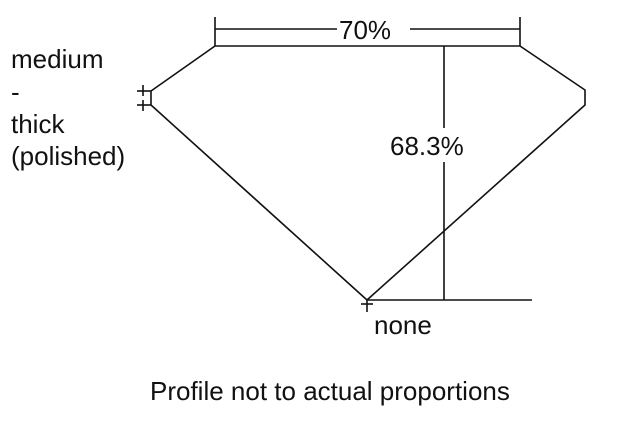 Image resolution: width=640 pixels, height=430 pixels. I want to click on table-percentage-label: 70%, so click(365, 30).